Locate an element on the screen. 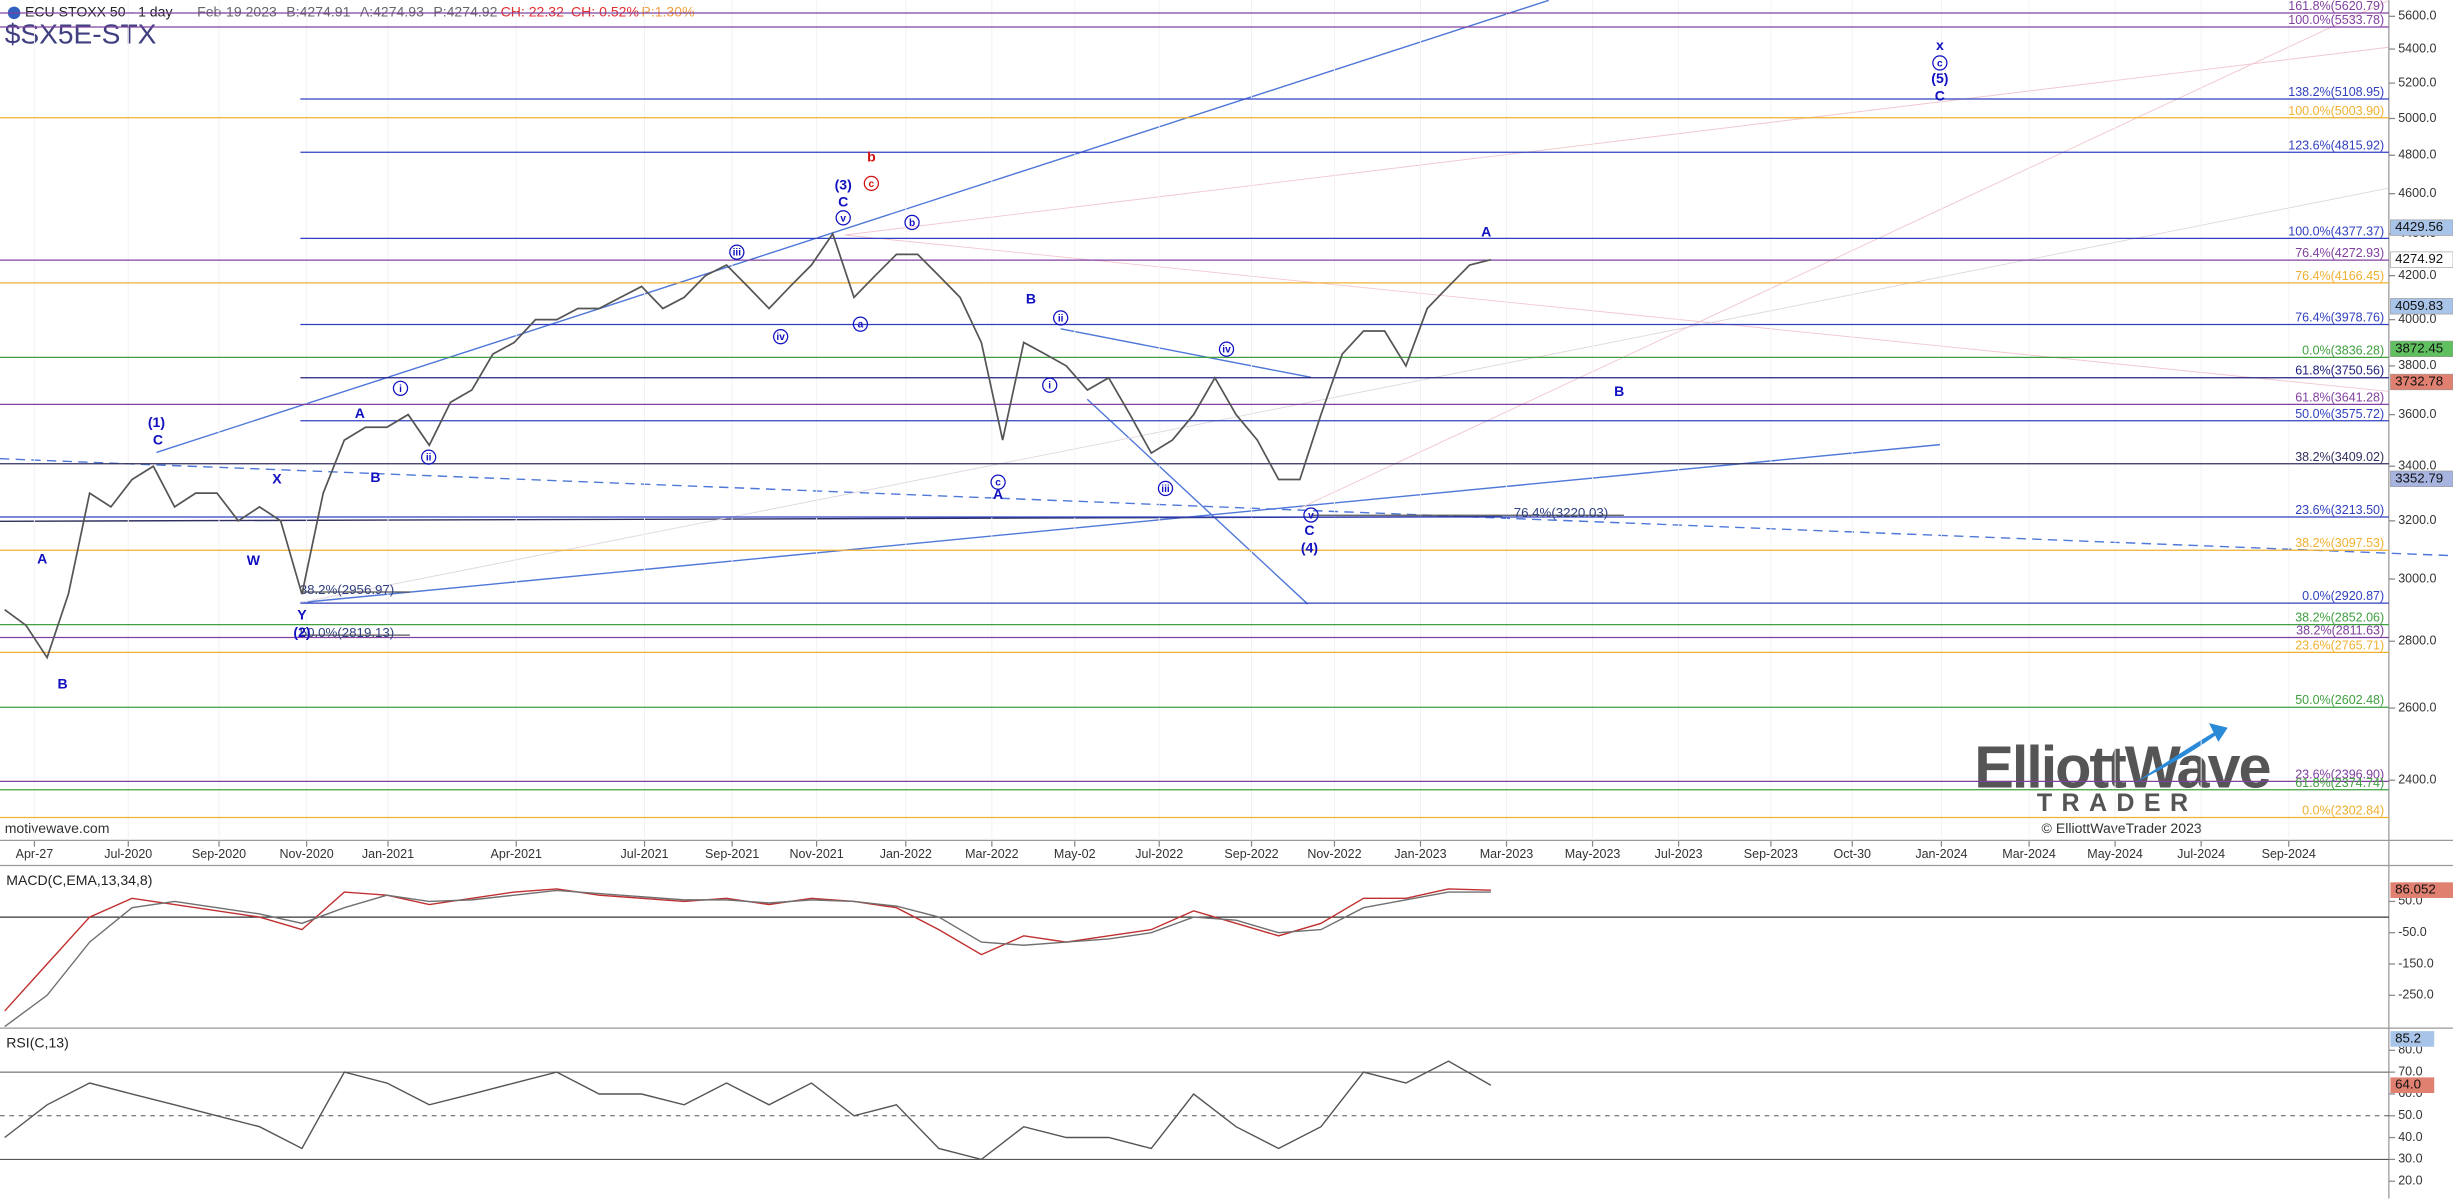 This screenshot has width=2453, height=1199. header-title: ECU STOXX 50 - 1 day is located at coordinates (98, 12).